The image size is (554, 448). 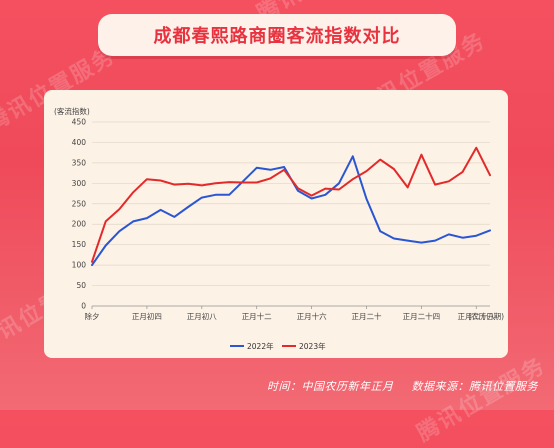 I want to click on chart-title: 成都春熙路商圈客流指数对比, so click(x=277, y=36).